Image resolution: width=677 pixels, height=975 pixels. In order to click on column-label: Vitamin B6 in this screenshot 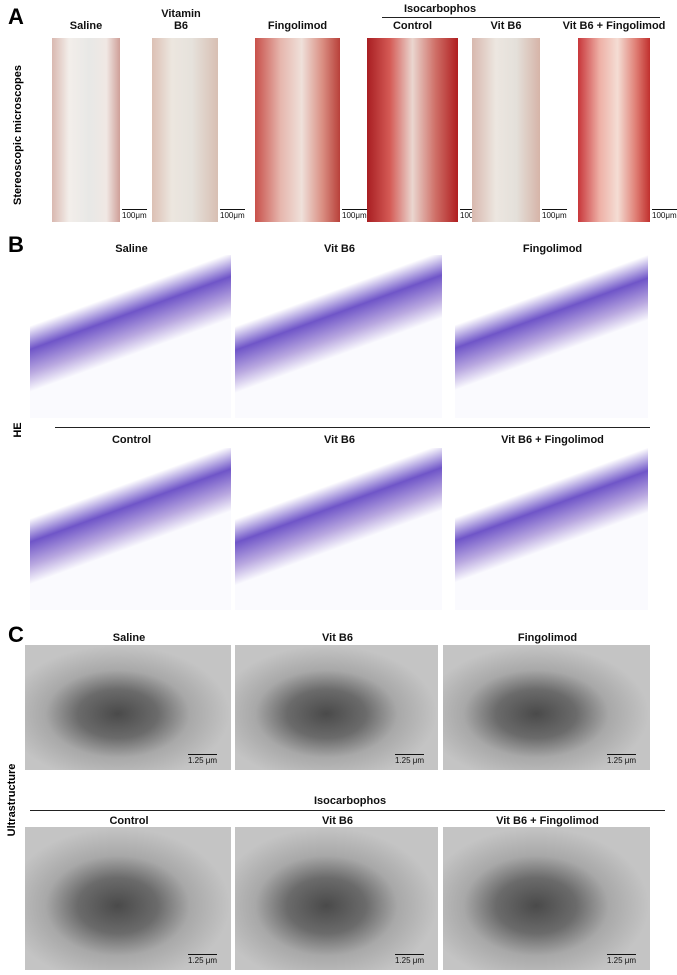, I will do `click(181, 20)`.